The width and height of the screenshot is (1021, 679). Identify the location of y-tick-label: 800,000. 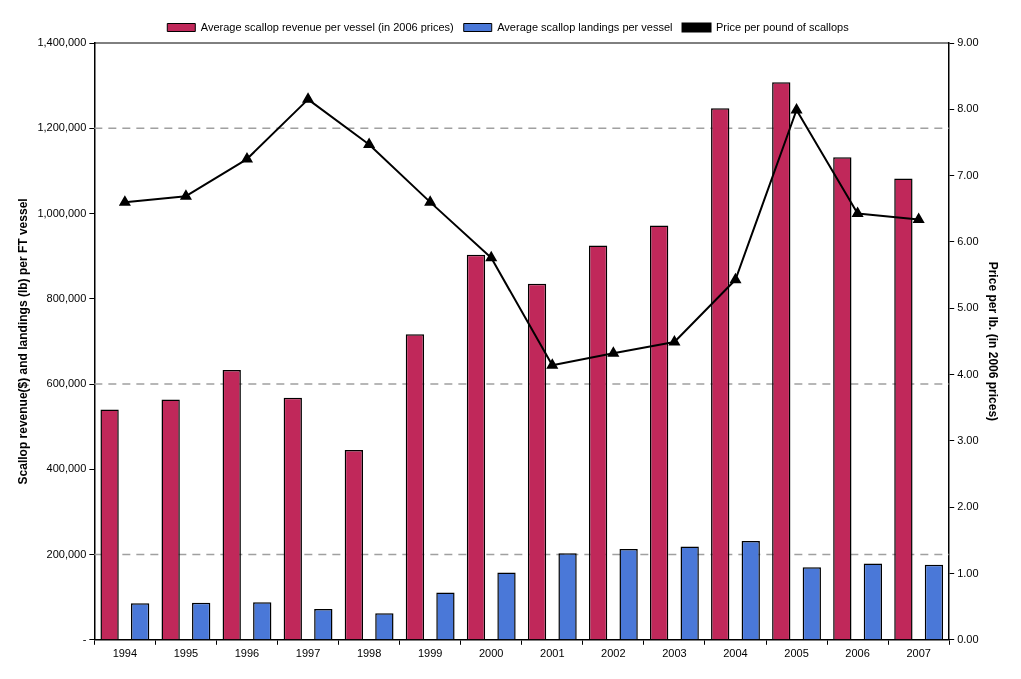
(66, 297).